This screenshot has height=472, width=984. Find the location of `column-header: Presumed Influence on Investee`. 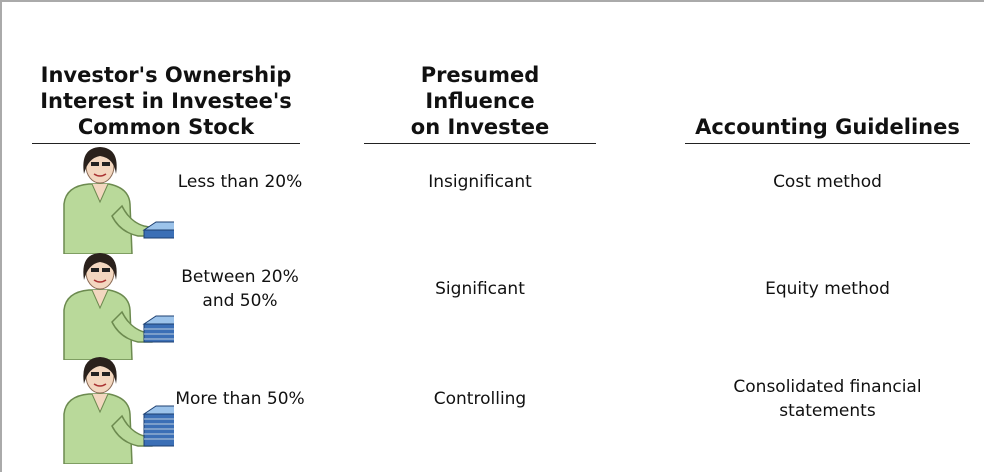

column-header: Presumed Influence on Investee is located at coordinates (480, 84).